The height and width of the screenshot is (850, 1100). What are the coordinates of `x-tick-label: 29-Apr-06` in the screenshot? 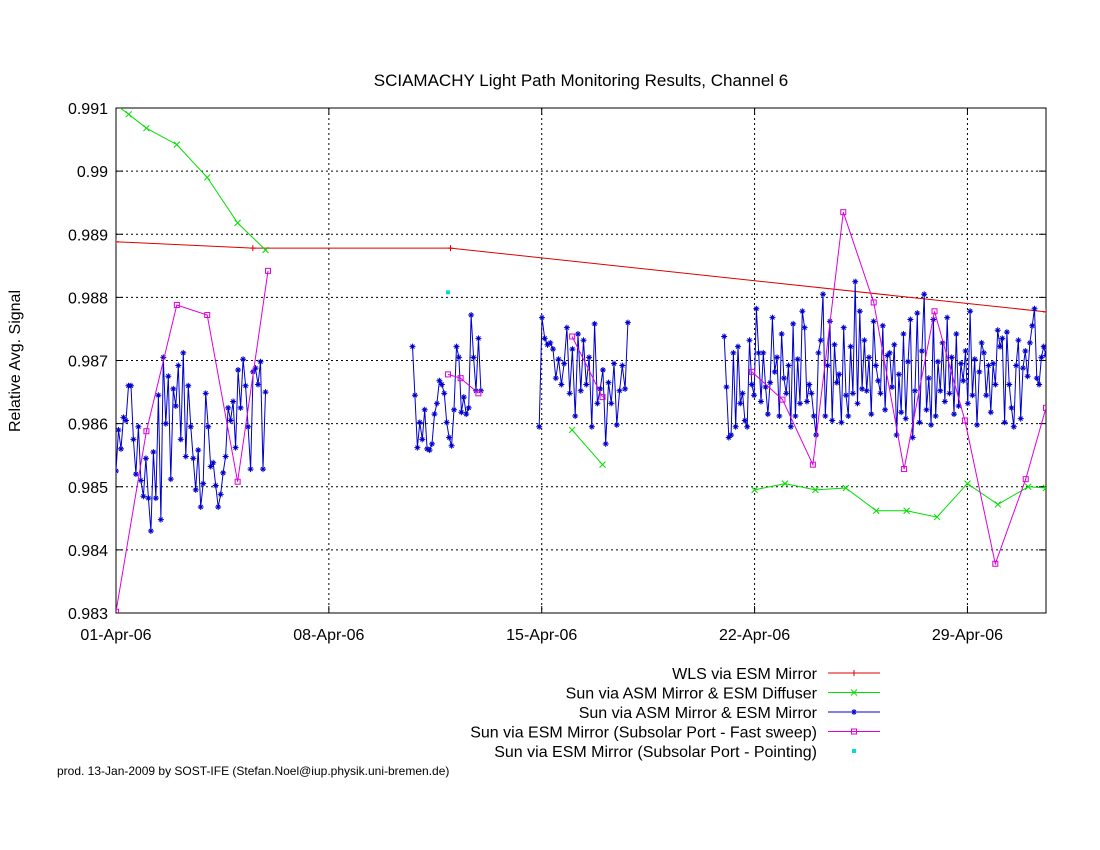 It's located at (967, 635).